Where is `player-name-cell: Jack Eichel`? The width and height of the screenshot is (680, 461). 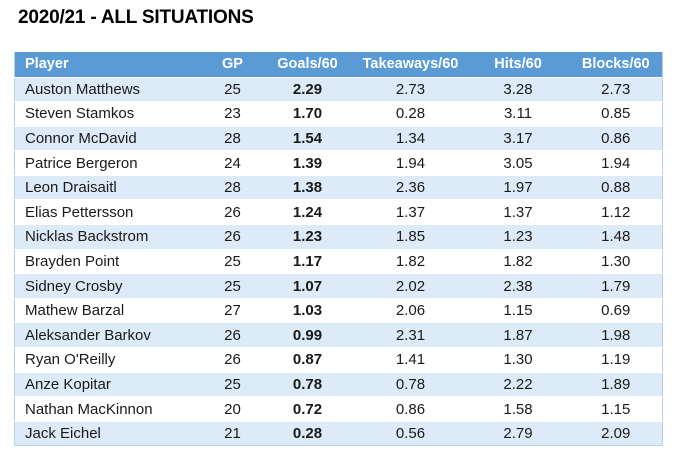 player-name-cell: Jack Eichel is located at coordinates (109, 433).